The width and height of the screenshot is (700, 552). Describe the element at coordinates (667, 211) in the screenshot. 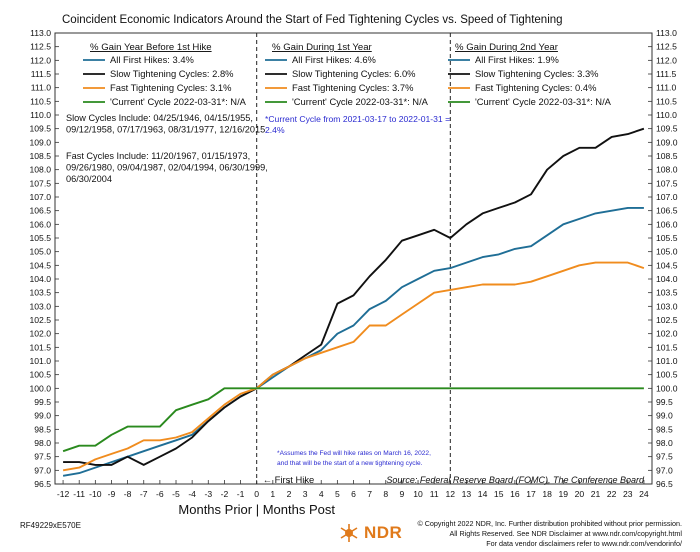

I see `y-tick-label-right: 106.5` at that location.